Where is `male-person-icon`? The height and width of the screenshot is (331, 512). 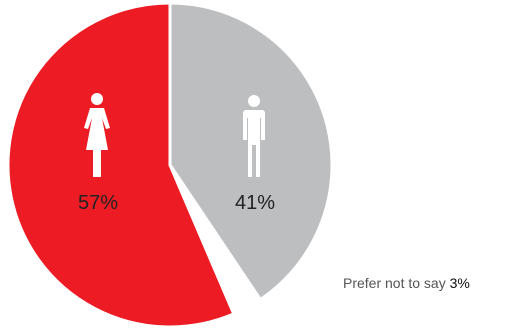 male-person-icon is located at coordinates (254, 136).